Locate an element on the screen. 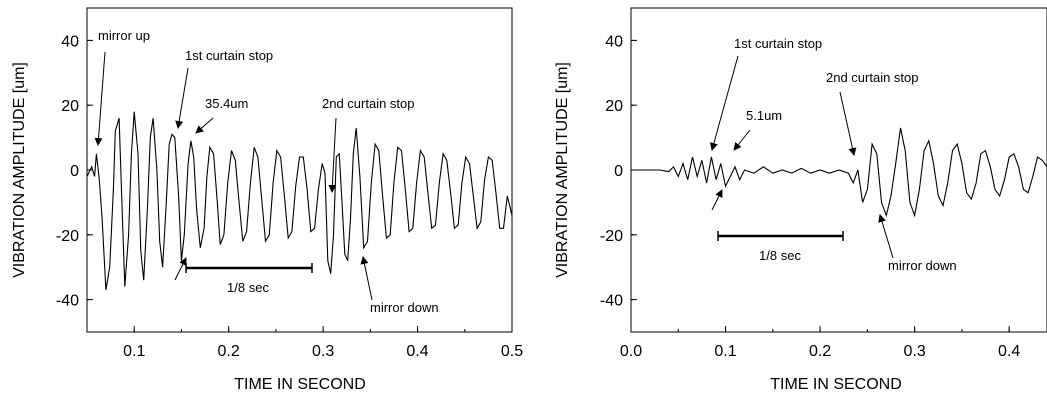 The height and width of the screenshot is (396, 1047). annotation-mirror-up-left: mirror up is located at coordinates (124, 35).